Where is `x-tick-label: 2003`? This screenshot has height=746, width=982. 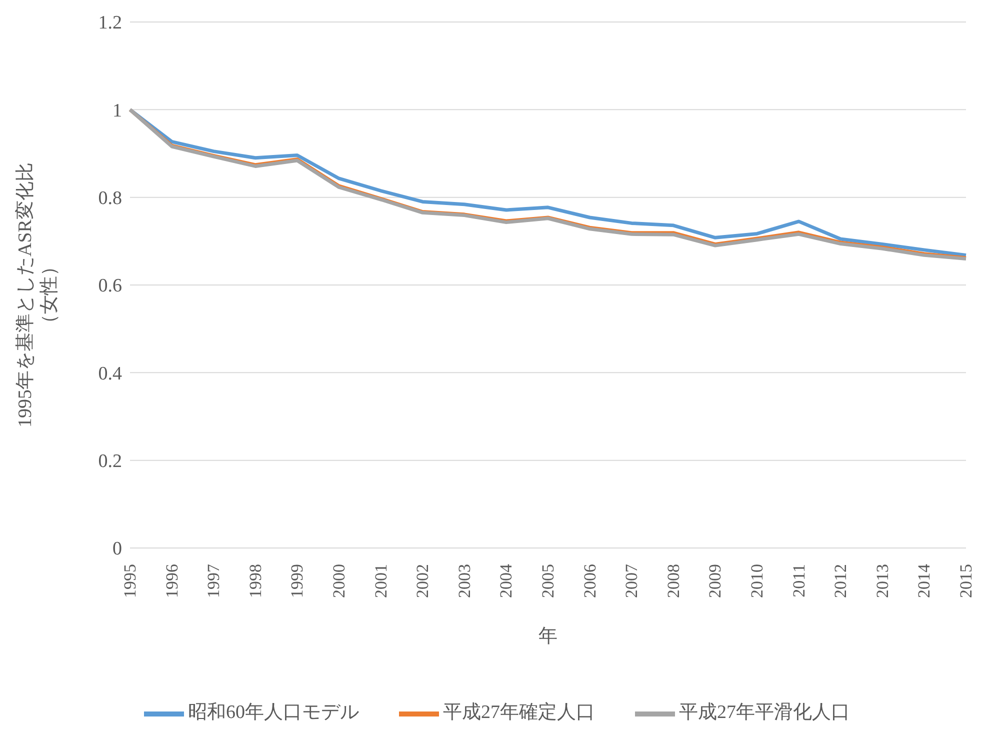 x-tick-label: 2003 is located at coordinates (464, 581).